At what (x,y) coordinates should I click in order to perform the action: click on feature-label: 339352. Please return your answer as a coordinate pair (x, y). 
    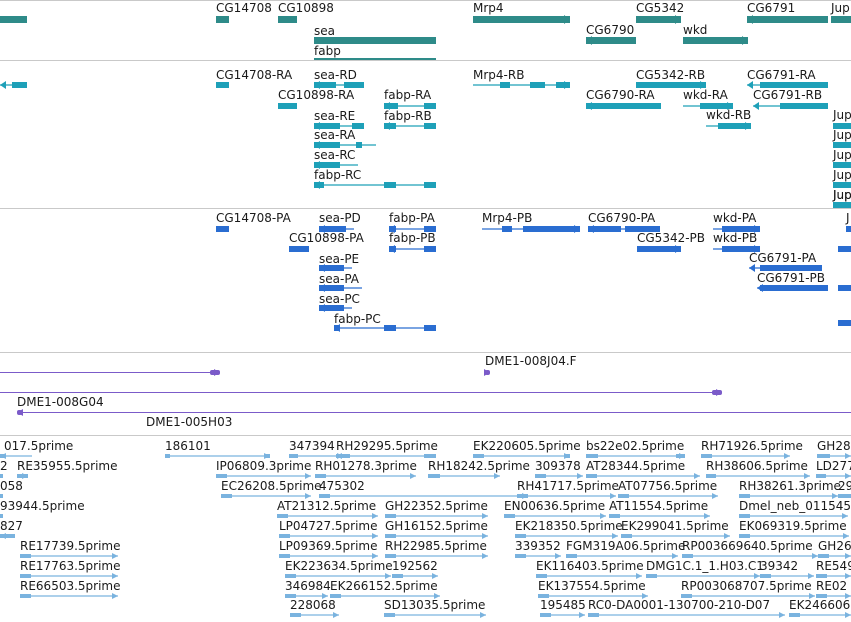
    Looking at the image, I should click on (538, 546).